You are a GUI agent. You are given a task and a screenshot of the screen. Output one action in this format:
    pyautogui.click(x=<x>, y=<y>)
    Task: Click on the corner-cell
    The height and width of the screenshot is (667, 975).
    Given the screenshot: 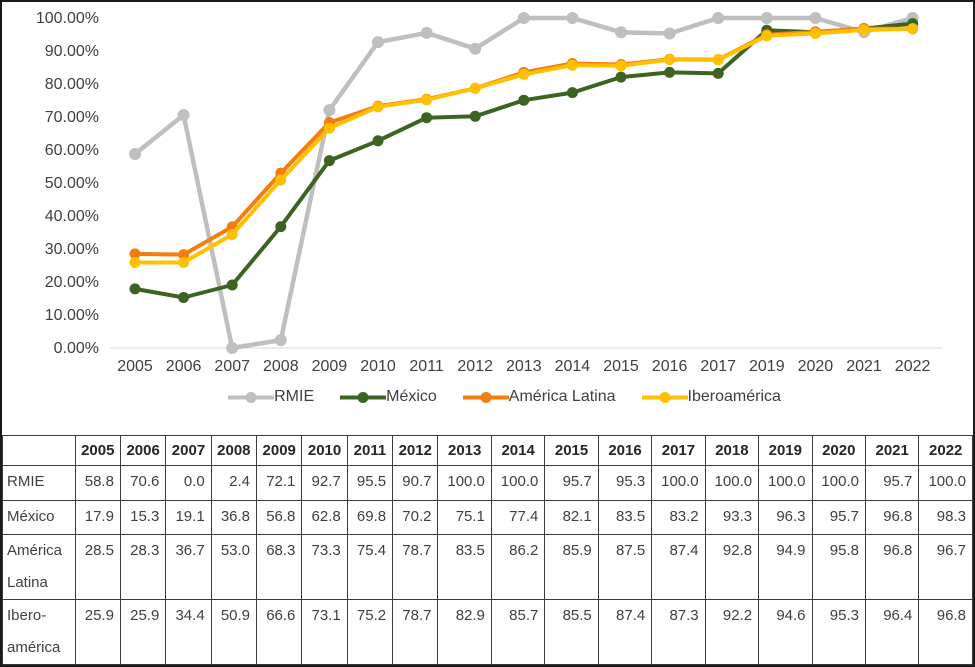 What is the action you would take?
    pyautogui.click(x=39, y=450)
    